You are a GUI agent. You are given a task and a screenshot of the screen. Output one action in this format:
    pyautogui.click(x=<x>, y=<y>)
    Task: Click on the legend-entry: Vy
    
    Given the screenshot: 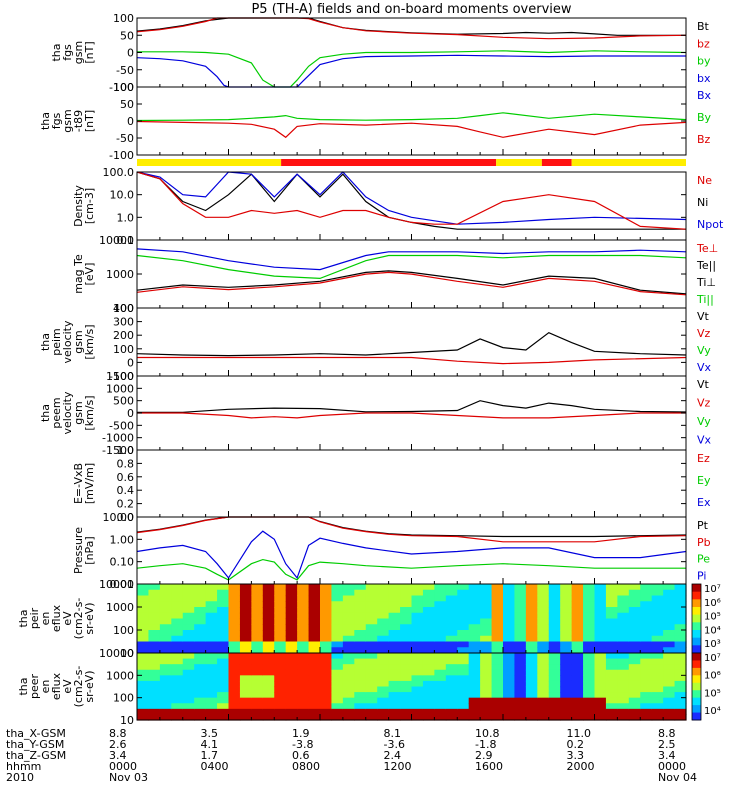 What is the action you would take?
    pyautogui.click(x=704, y=350)
    